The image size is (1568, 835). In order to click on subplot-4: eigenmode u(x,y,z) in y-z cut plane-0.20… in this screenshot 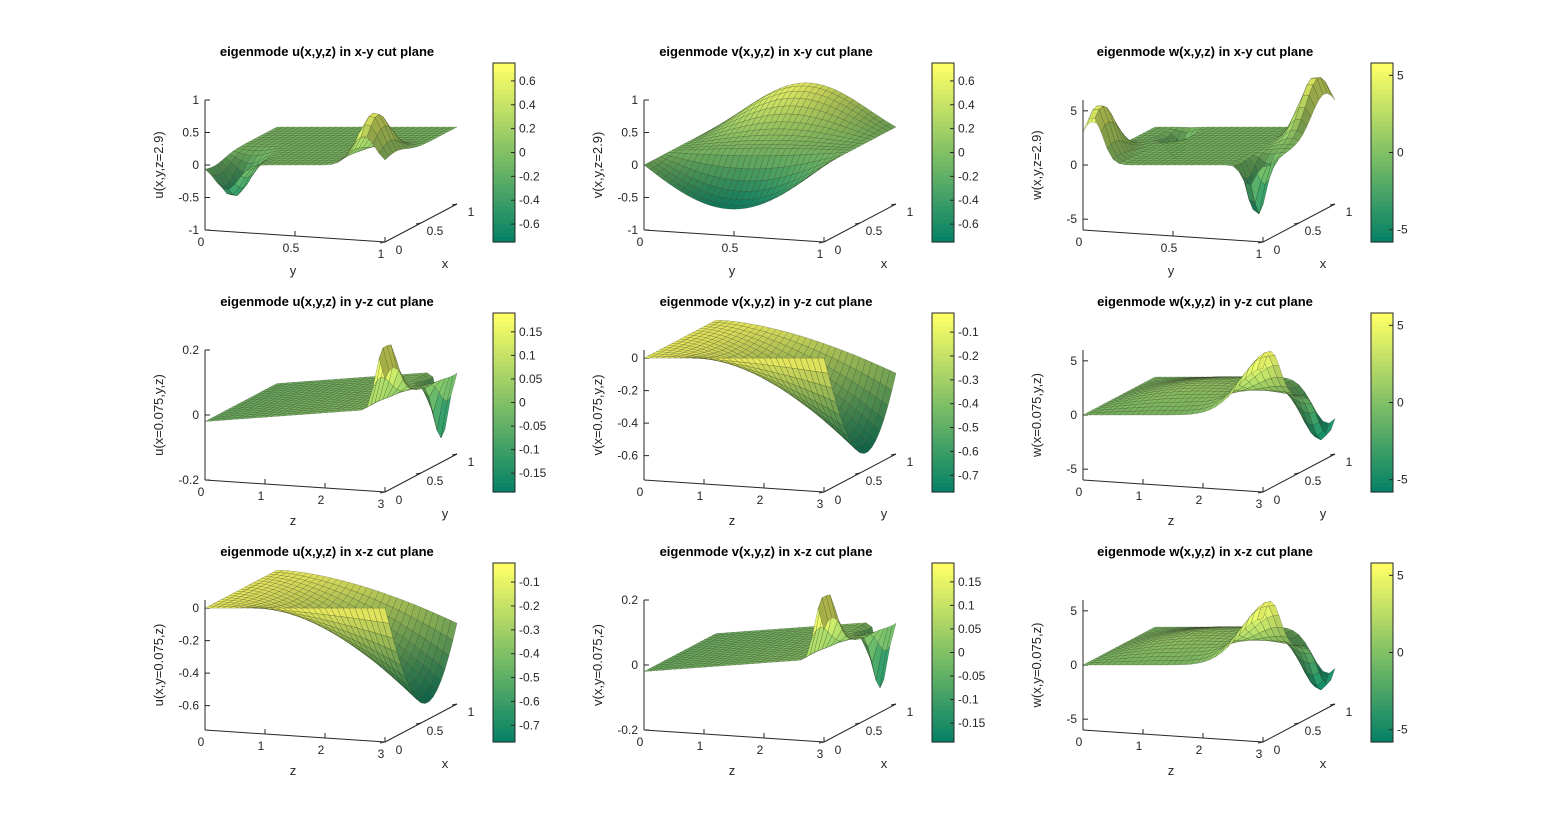, I will do `click(349, 411)`.